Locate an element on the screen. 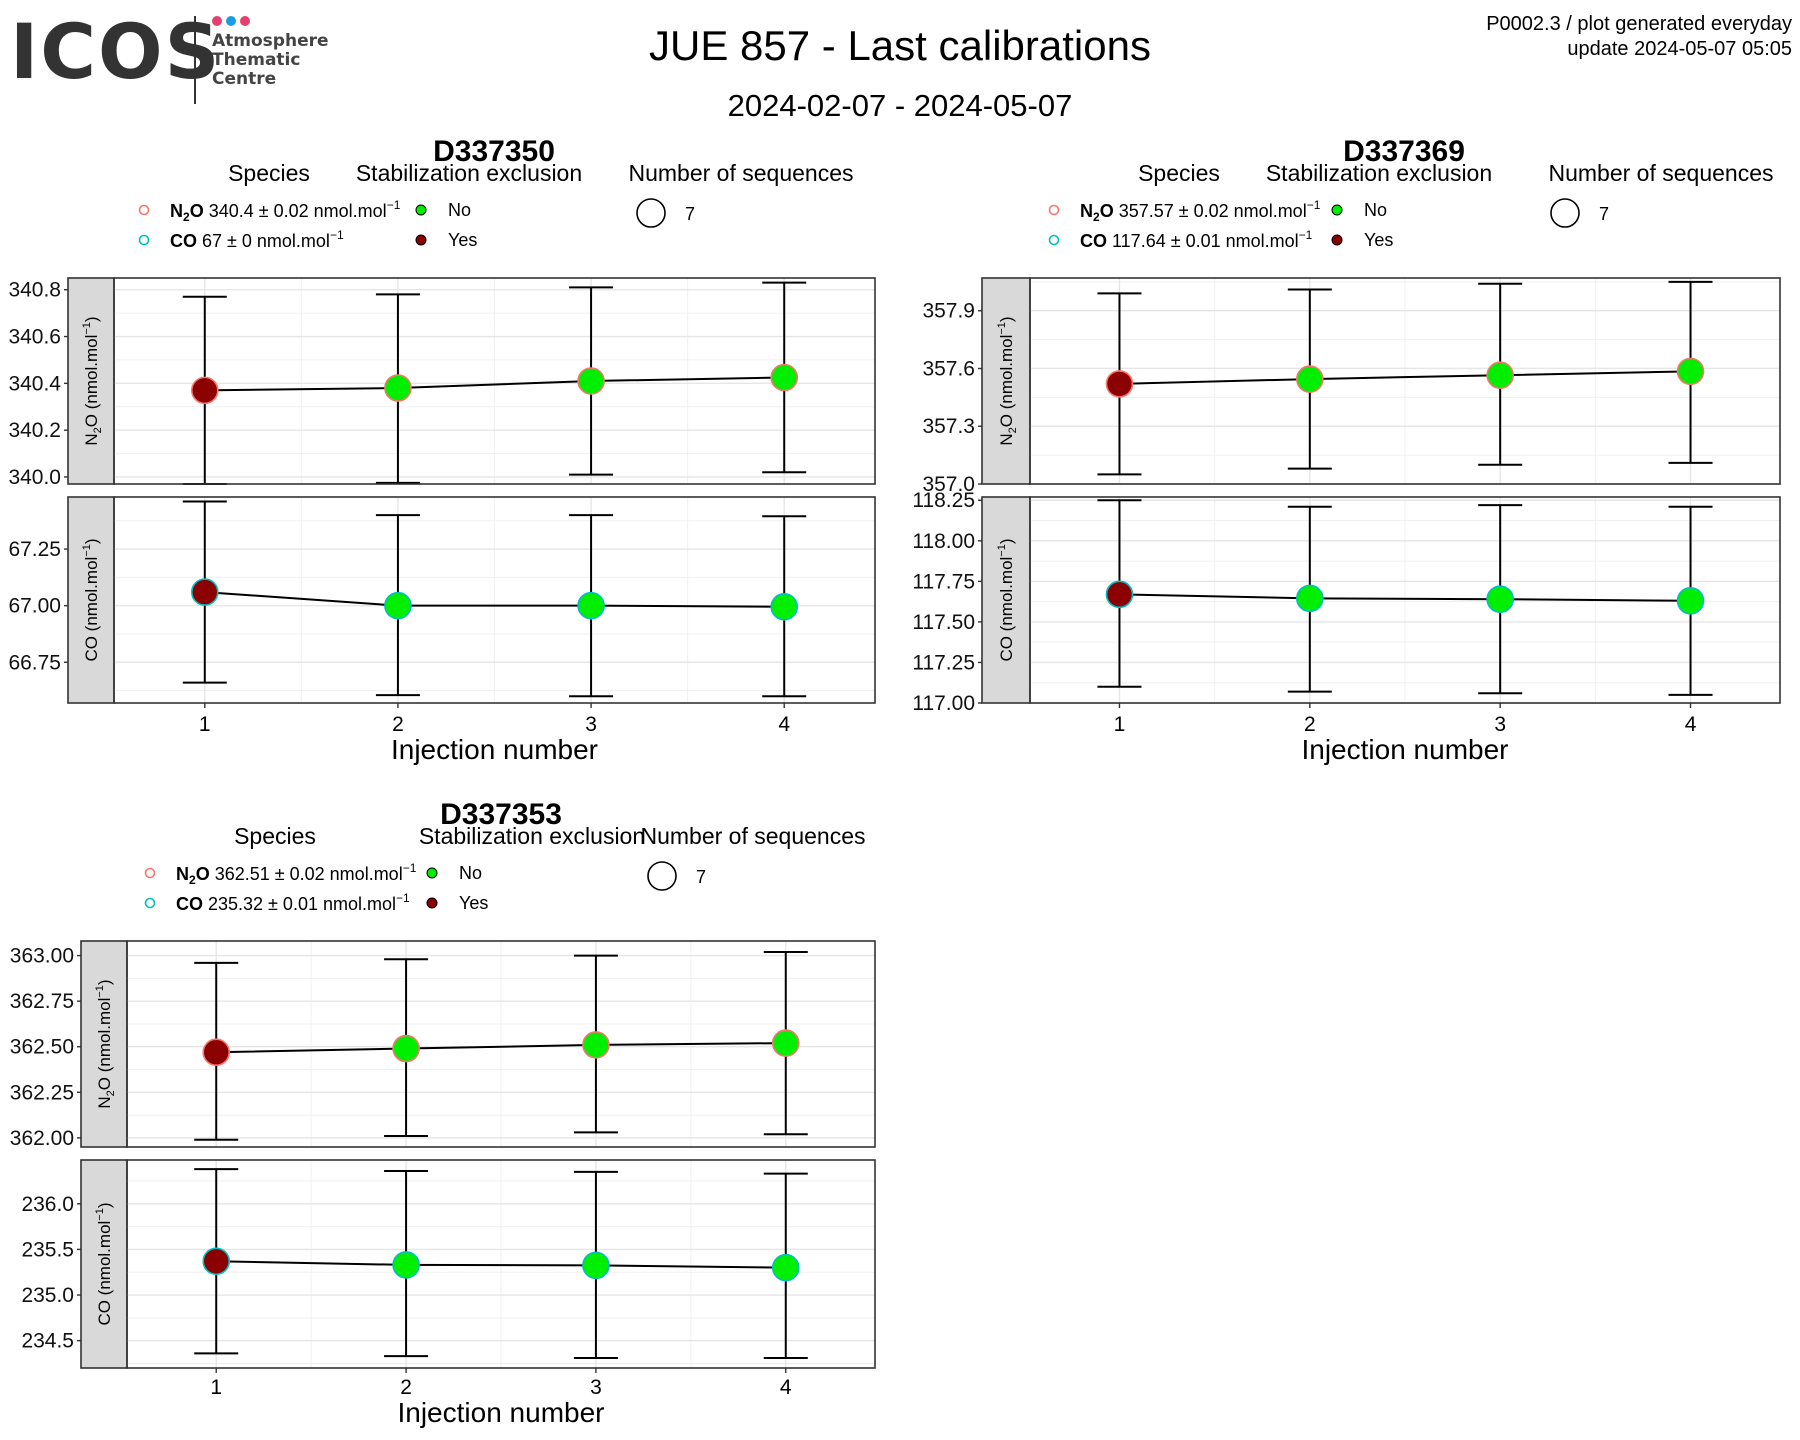 This screenshot has height=1440, width=1800. legend-co-value: 117.64 ± 0.01 nmol.mol is located at coordinates (1203, 241).